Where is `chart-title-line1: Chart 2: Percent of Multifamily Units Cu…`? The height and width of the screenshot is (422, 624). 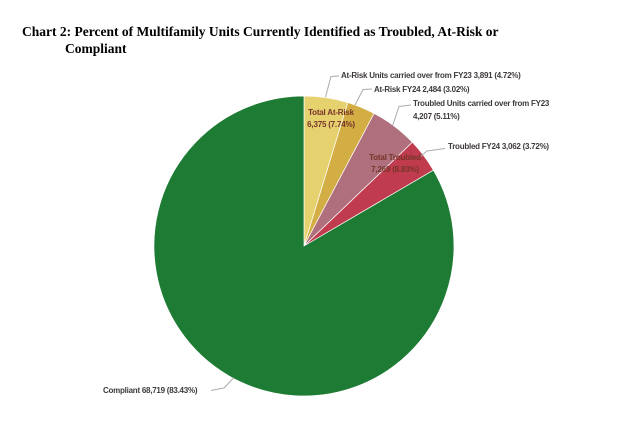
chart-title-line1: Chart 2: Percent of Multifamily Units Cu… is located at coordinates (260, 31).